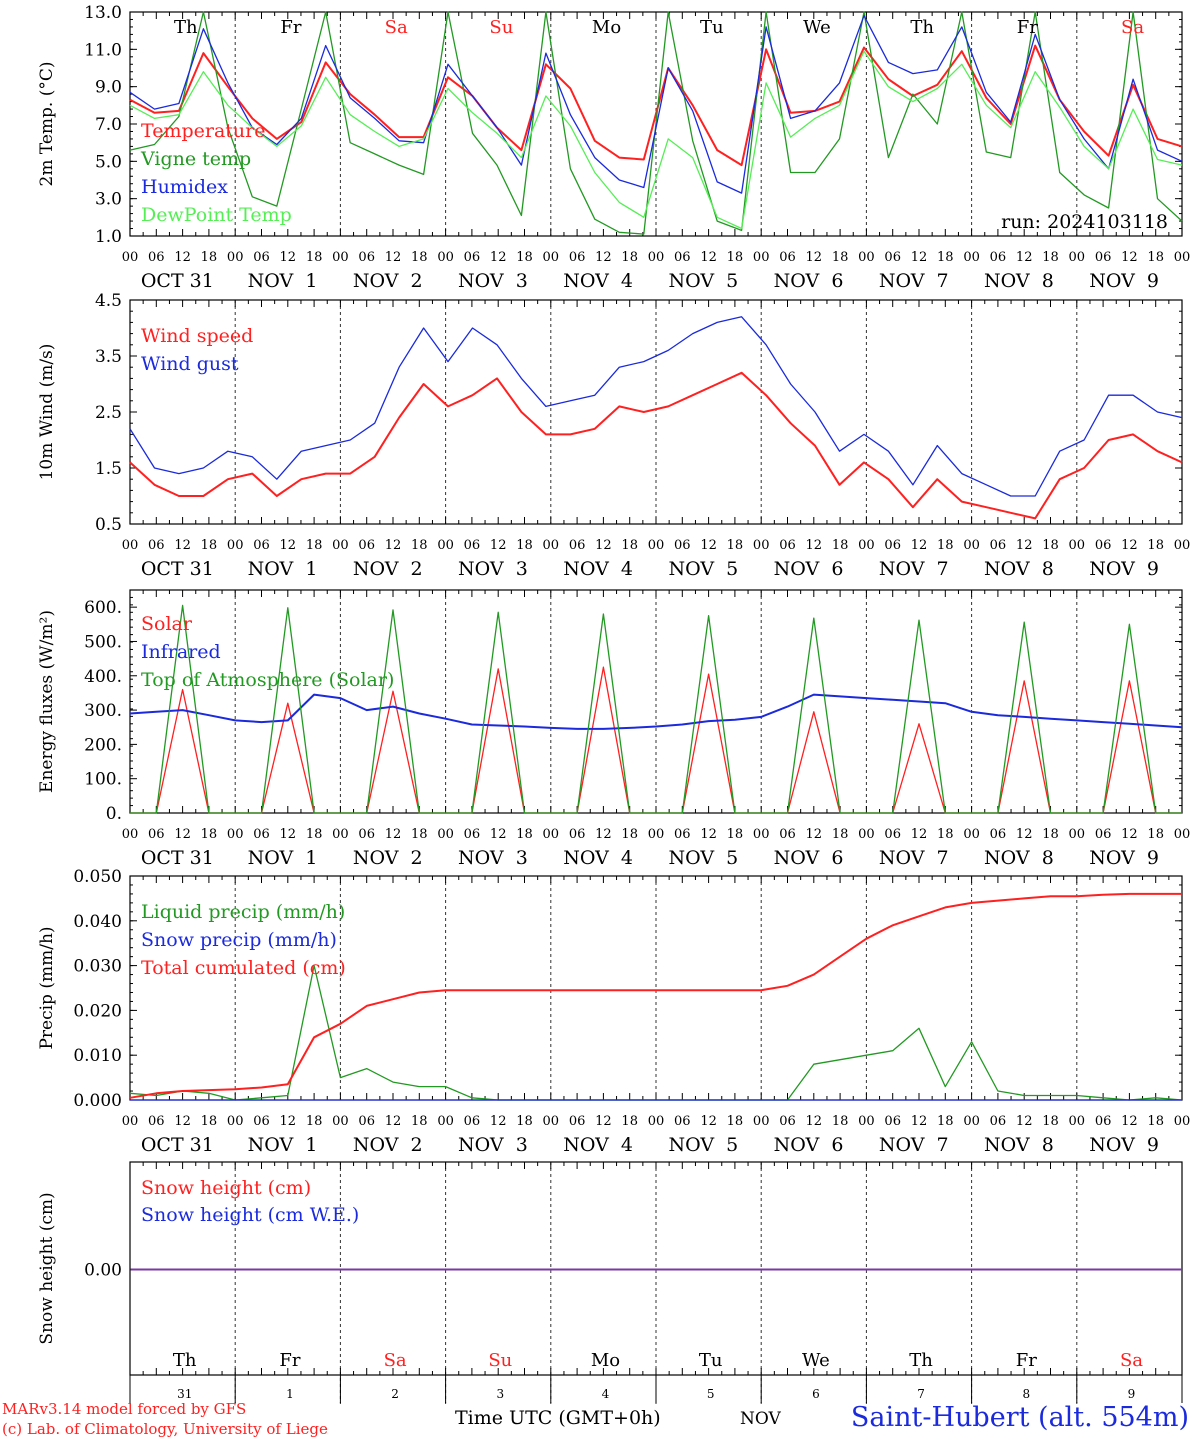 The width and height of the screenshot is (1194, 1440). What do you see at coordinates (655, 995) in the screenshot?
I see `series-line-total-cumulated-cm-` at bounding box center [655, 995].